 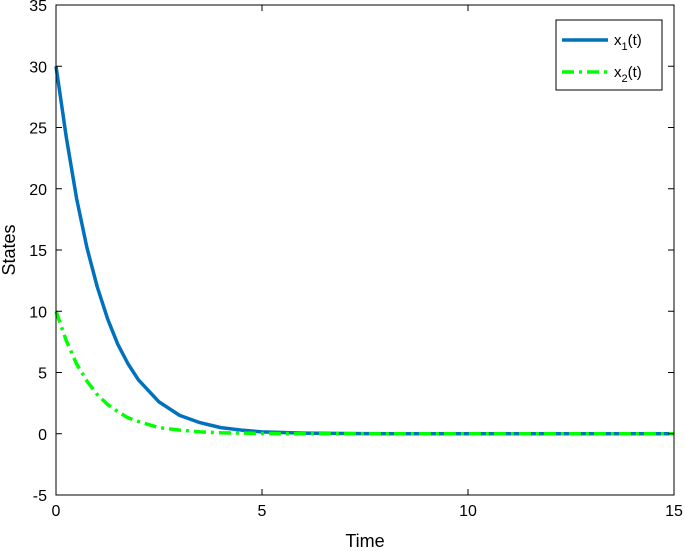 I want to click on x-tick-label: 0, so click(x=56, y=511).